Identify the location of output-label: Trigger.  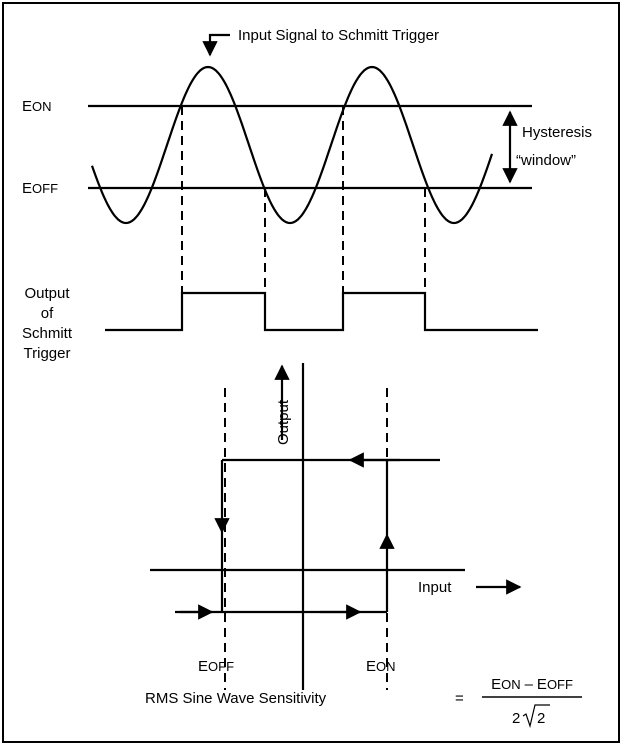
(47, 353).